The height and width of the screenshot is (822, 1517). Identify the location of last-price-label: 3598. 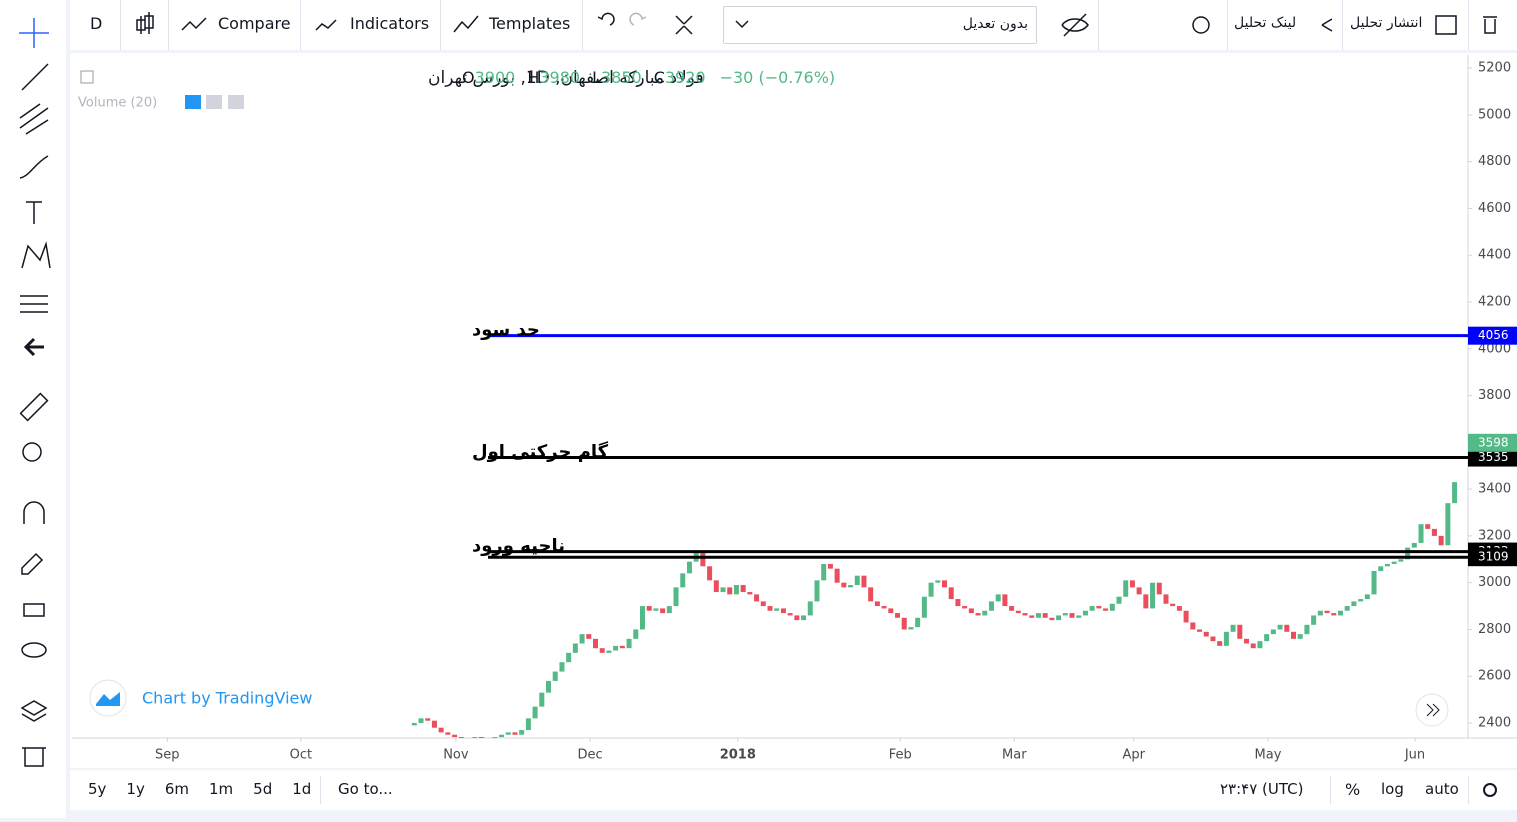
(1493, 442).